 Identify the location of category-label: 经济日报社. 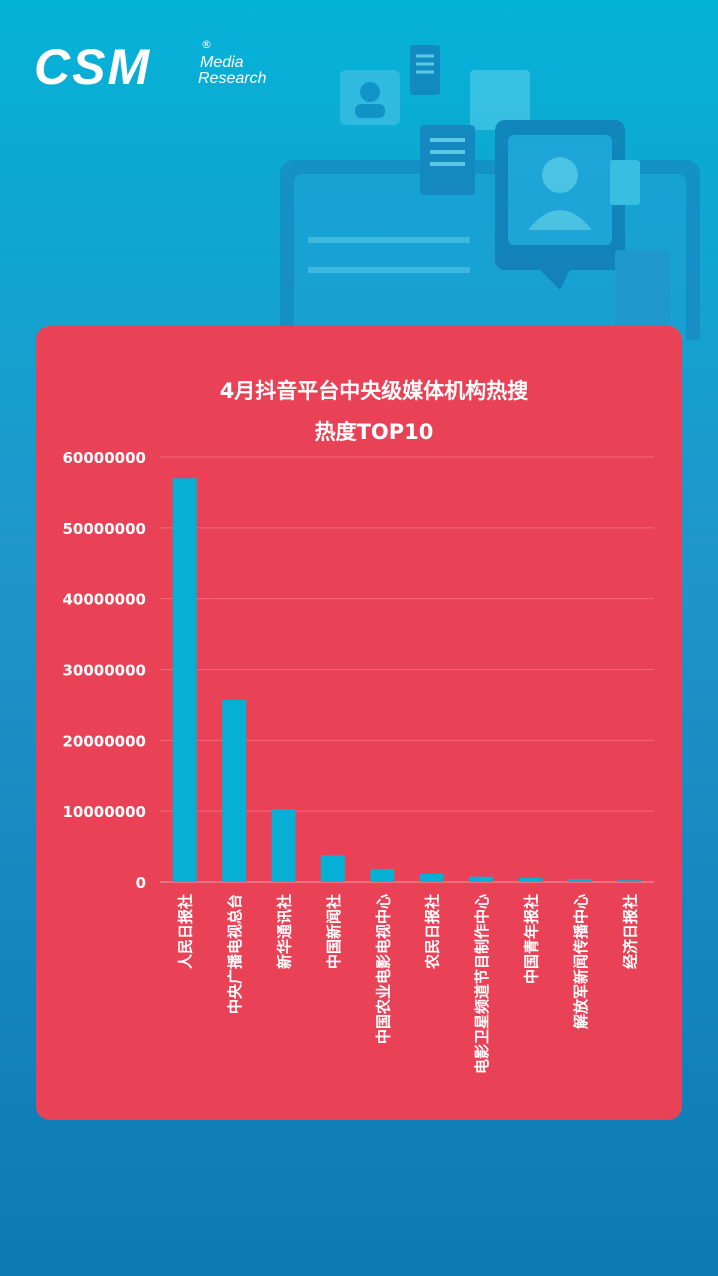
(630, 931).